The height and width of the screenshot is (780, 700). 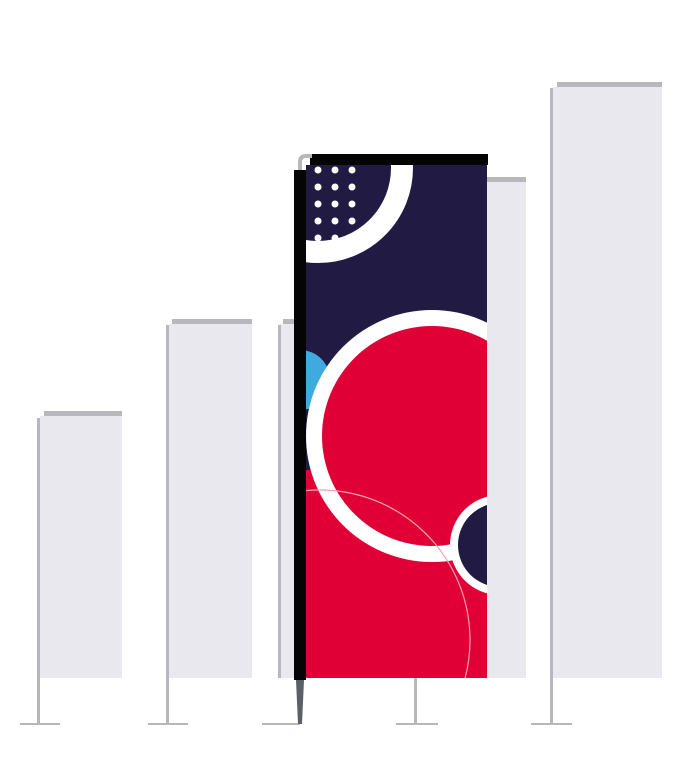 I want to click on artwork-red-circle, so click(x=404, y=436).